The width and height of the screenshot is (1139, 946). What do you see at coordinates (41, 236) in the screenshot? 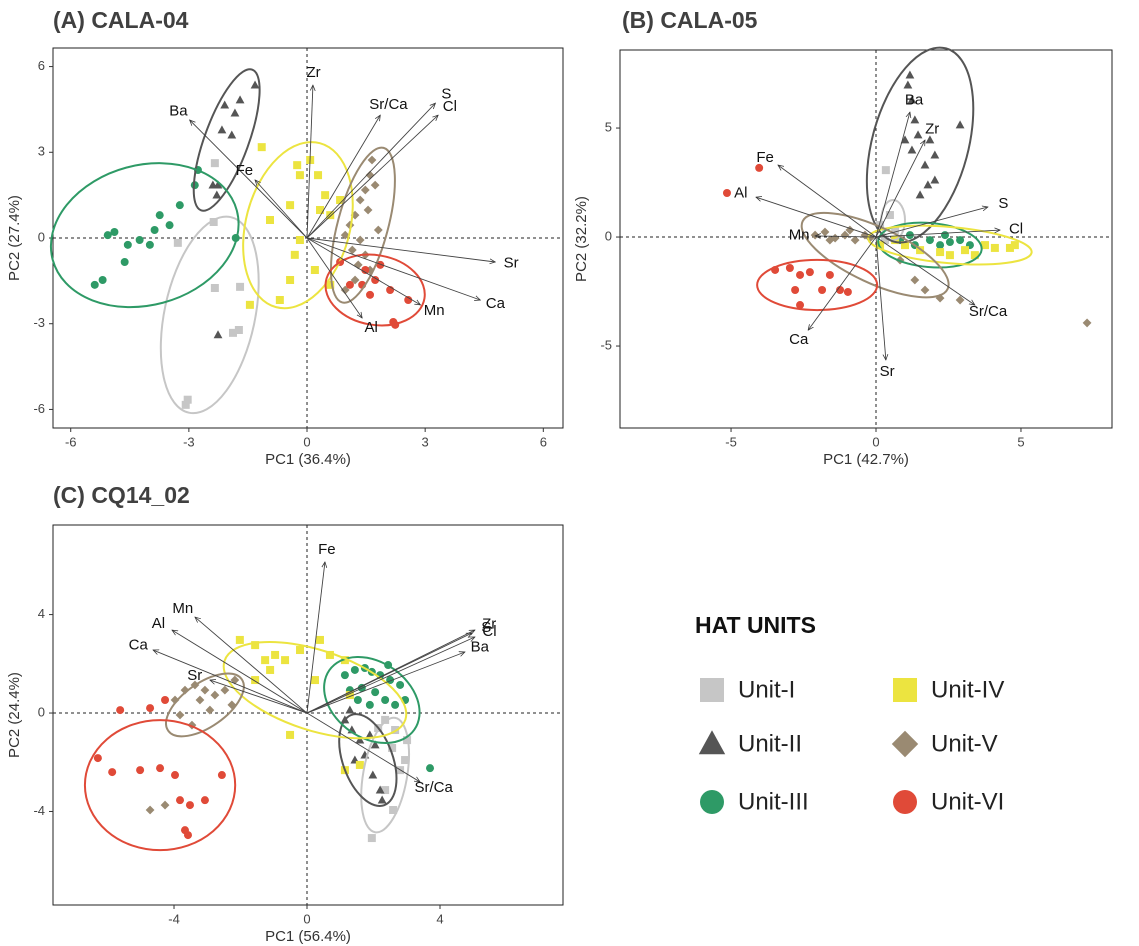
I see `y-tick-label: 0` at bounding box center [41, 236].